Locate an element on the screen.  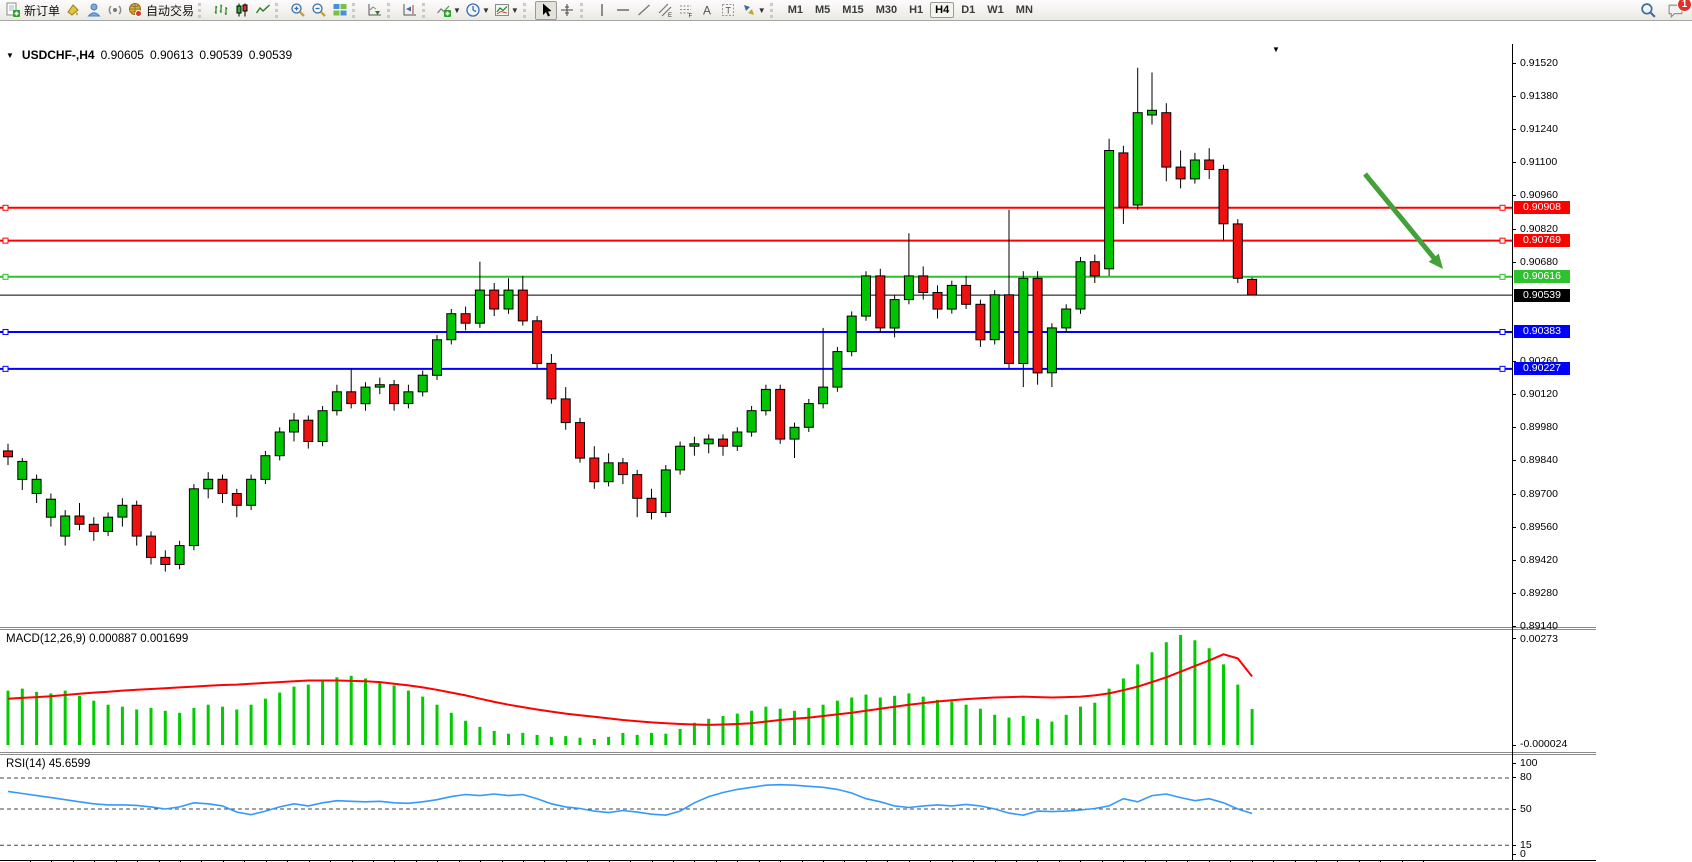
auto-scroll-button is located at coordinates (374, 10).